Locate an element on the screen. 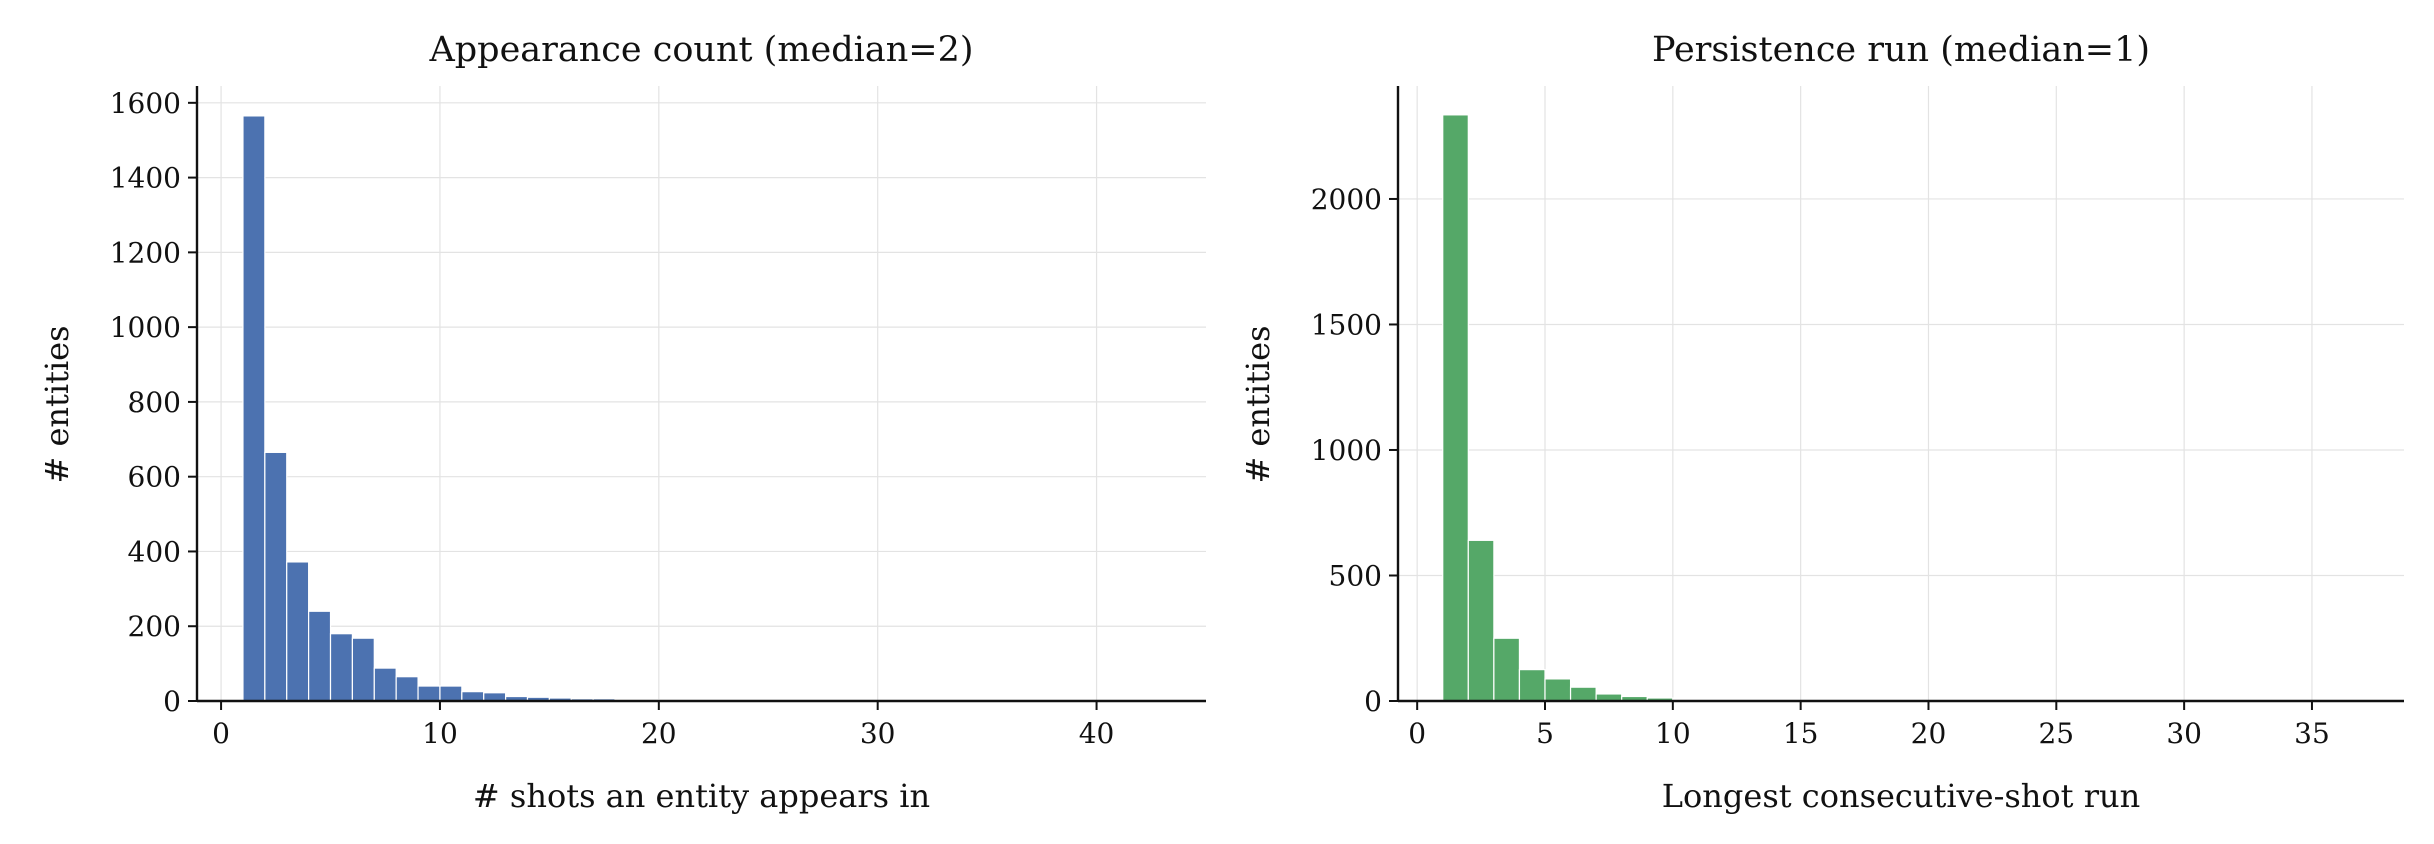  persistence-run-x-tick-label: 10 is located at coordinates (1673, 733).